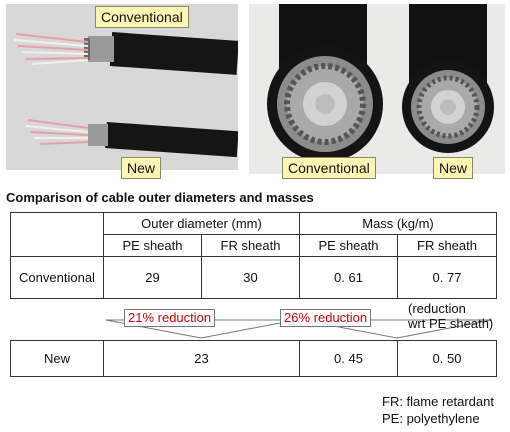 This screenshot has height=432, width=510. I want to click on label-new-cross: New, so click(453, 168).